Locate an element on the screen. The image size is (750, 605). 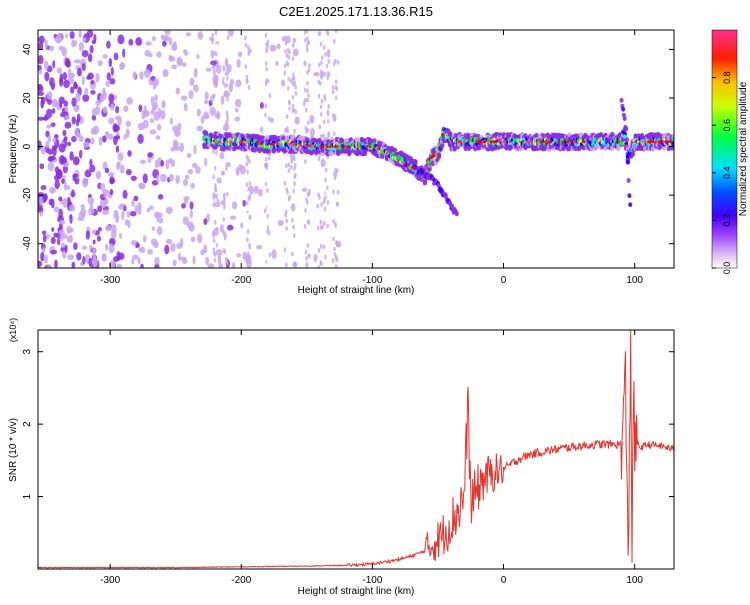
spectrogram-x-tick-label: -300 is located at coordinates (110, 280).